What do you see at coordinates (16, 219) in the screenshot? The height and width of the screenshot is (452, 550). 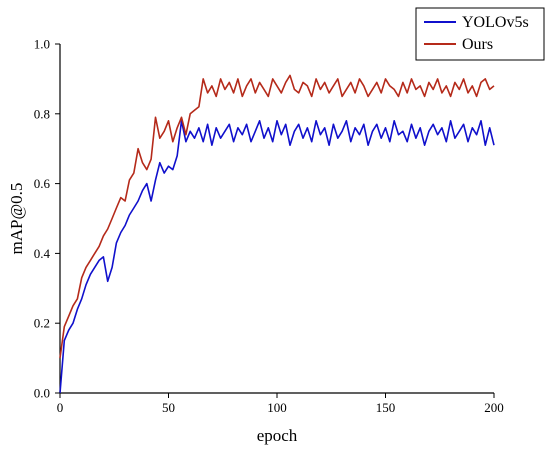 I see `y-axis-label: mAP@0.5` at bounding box center [16, 219].